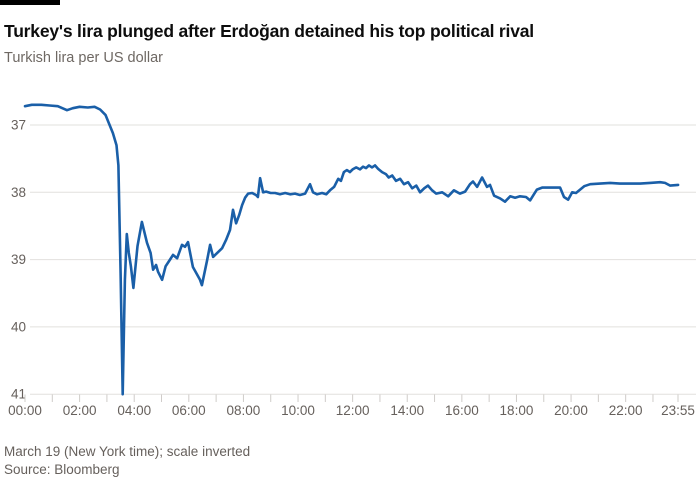 The width and height of the screenshot is (700, 500). I want to click on y-axis-label: 37, so click(18, 125).